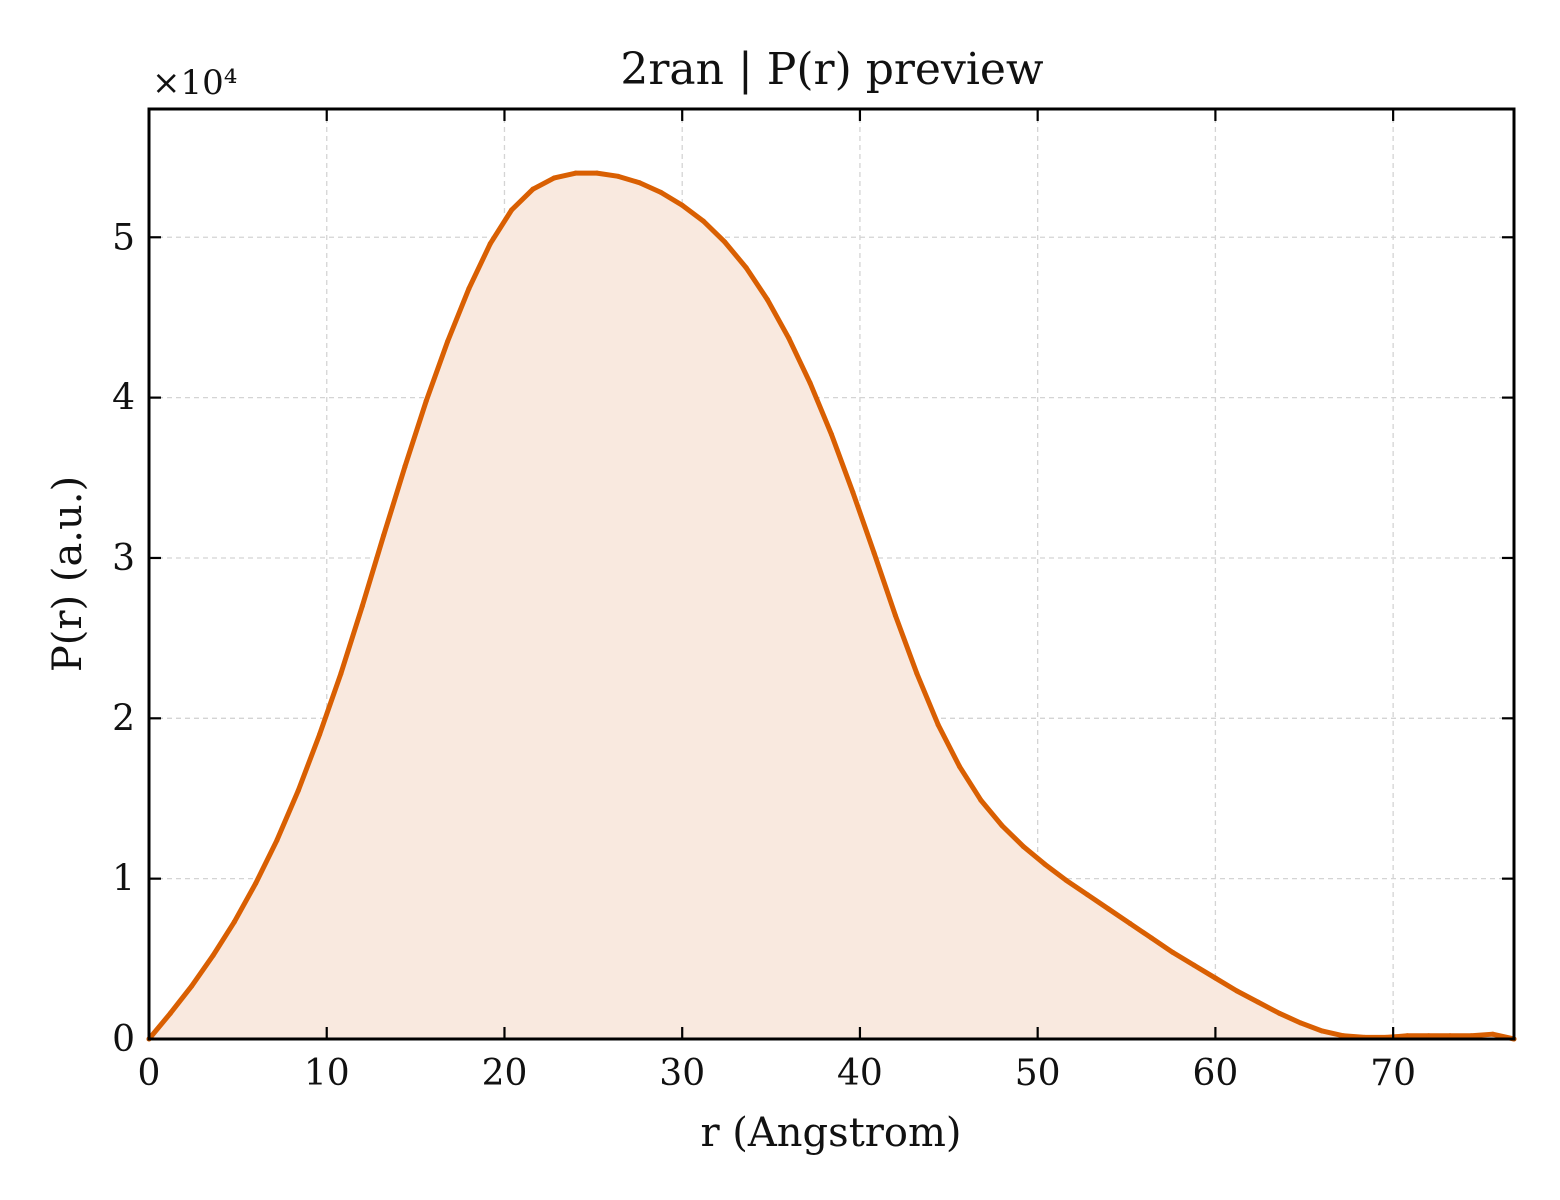  I want to click on x-tick-label: 40, so click(860, 1073).